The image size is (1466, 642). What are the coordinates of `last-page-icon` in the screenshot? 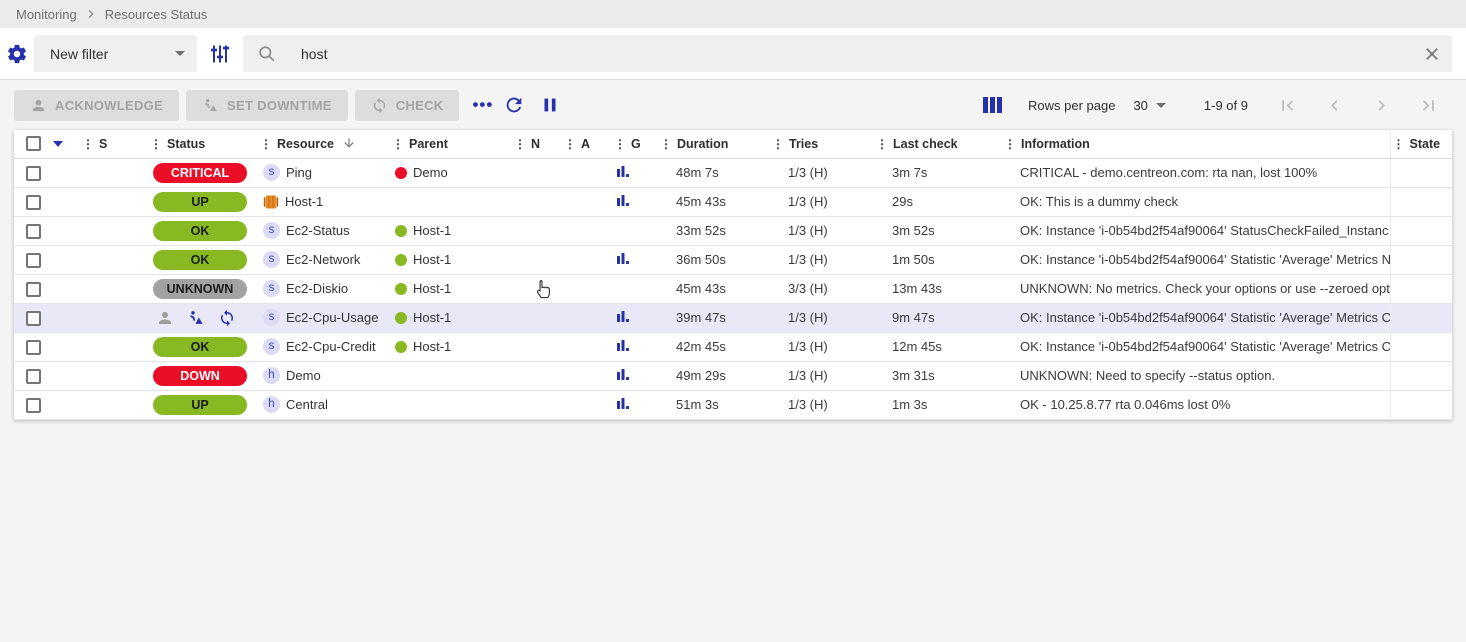 It's located at (1428, 105).